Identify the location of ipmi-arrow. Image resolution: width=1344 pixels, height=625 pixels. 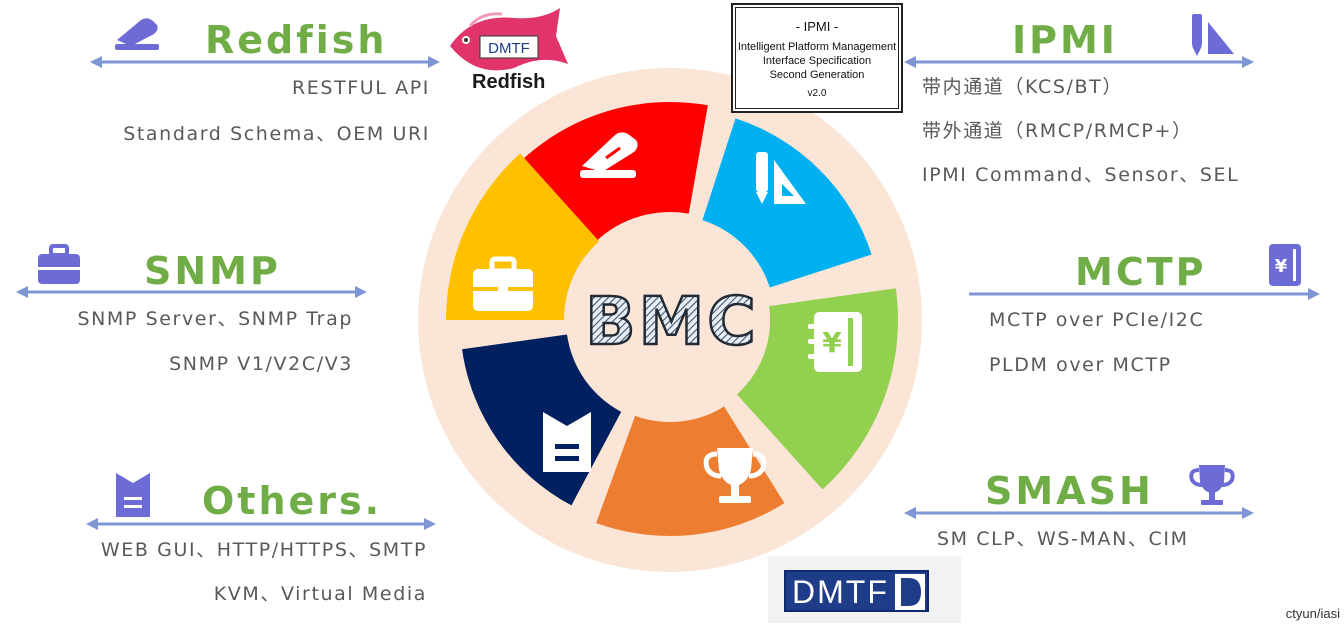
(1079, 62).